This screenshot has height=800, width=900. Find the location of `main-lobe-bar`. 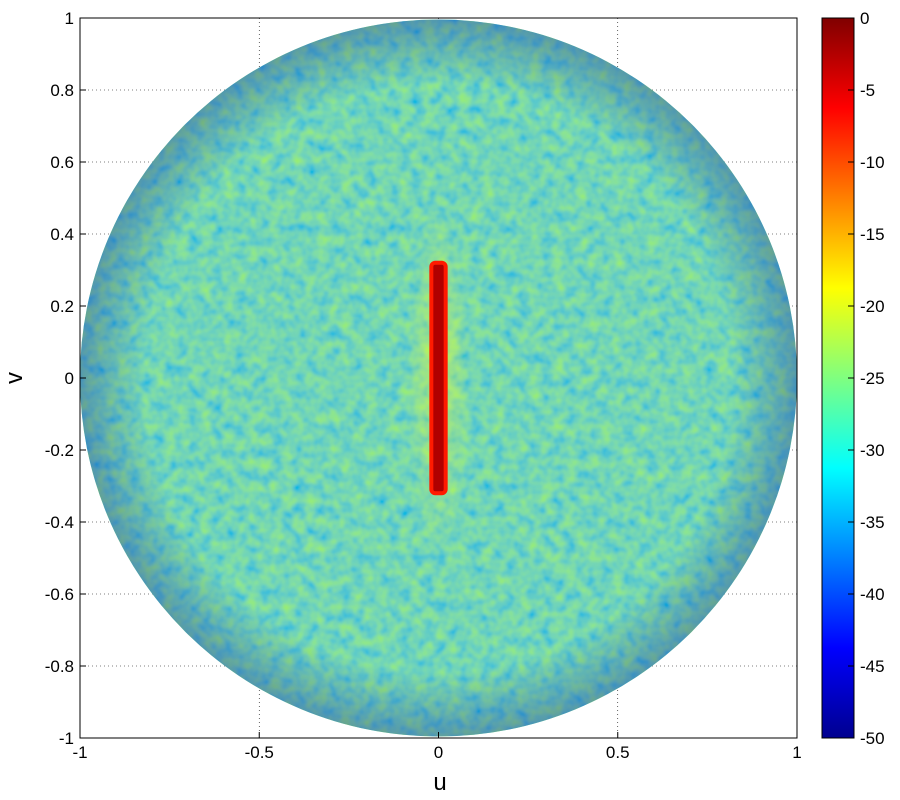

main-lobe-bar is located at coordinates (438, 378).